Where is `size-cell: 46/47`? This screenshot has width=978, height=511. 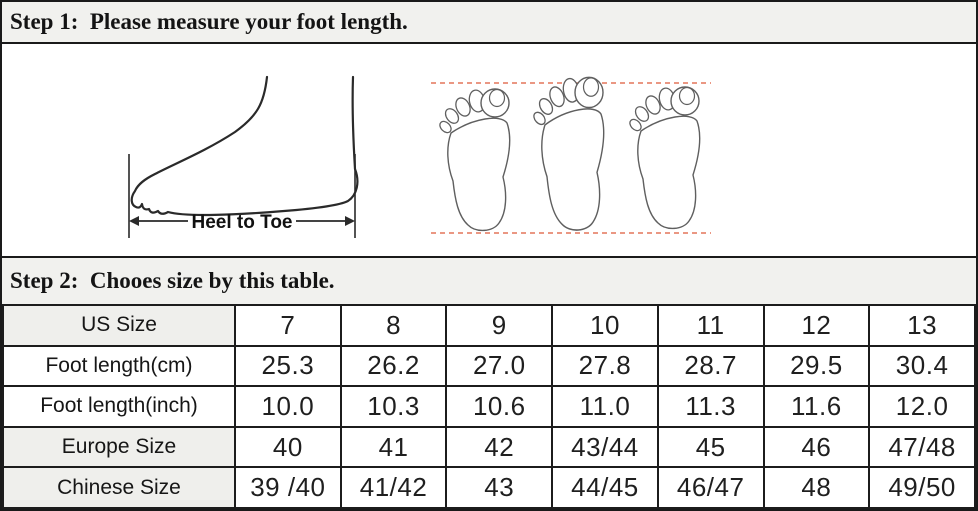 size-cell: 46/47 is located at coordinates (710, 487).